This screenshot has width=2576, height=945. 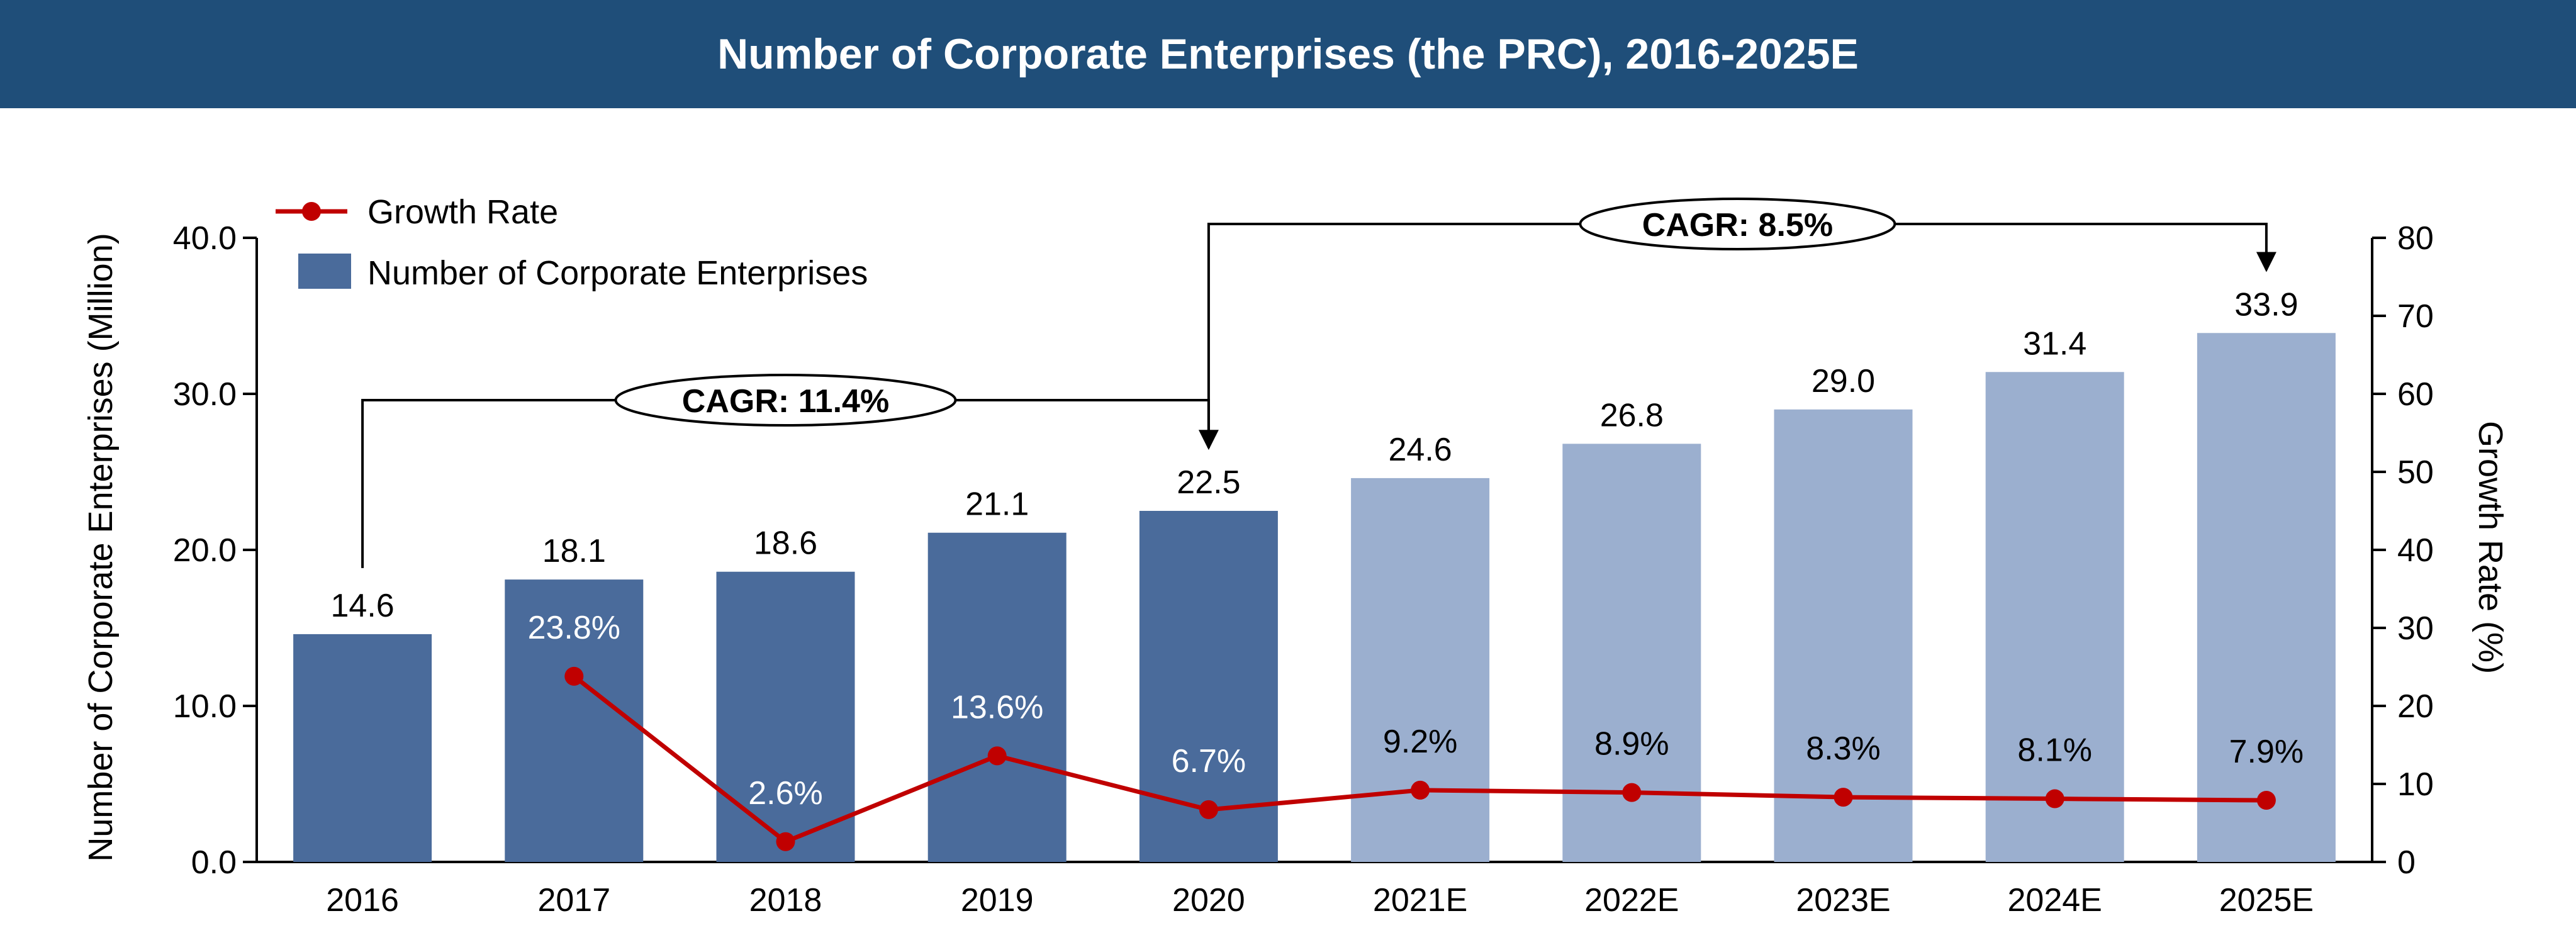 What do you see at coordinates (205, 706) in the screenshot?
I see `left-tick-label: 10.0` at bounding box center [205, 706].